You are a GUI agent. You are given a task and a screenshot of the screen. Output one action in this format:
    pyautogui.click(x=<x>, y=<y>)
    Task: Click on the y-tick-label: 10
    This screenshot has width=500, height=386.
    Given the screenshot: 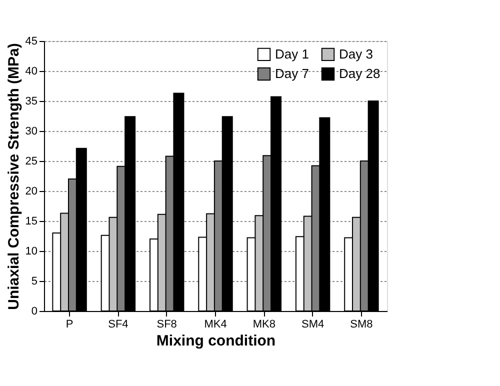 What is the action you would take?
    pyautogui.click(x=31, y=252)
    